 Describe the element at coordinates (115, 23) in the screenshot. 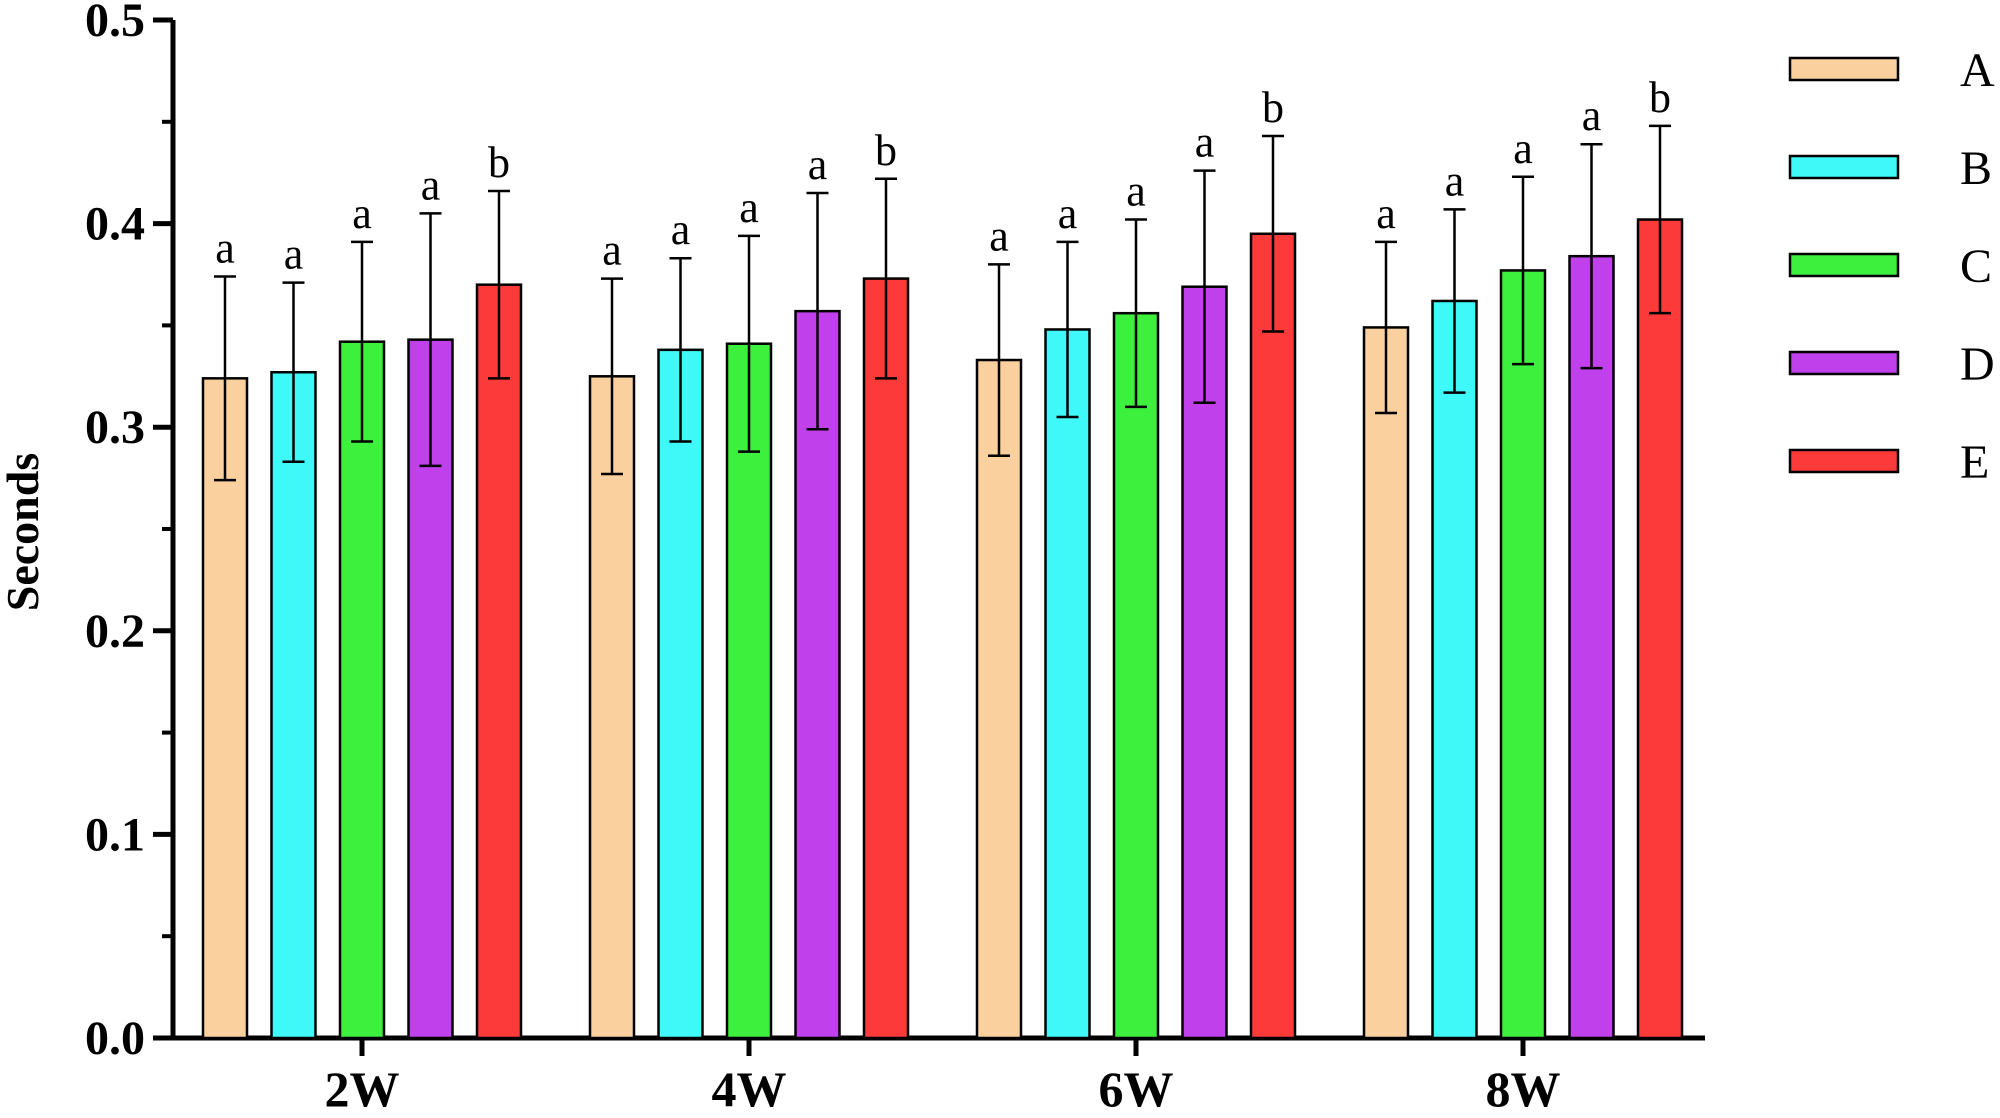

I see `y-tick-label: 0.5` at that location.